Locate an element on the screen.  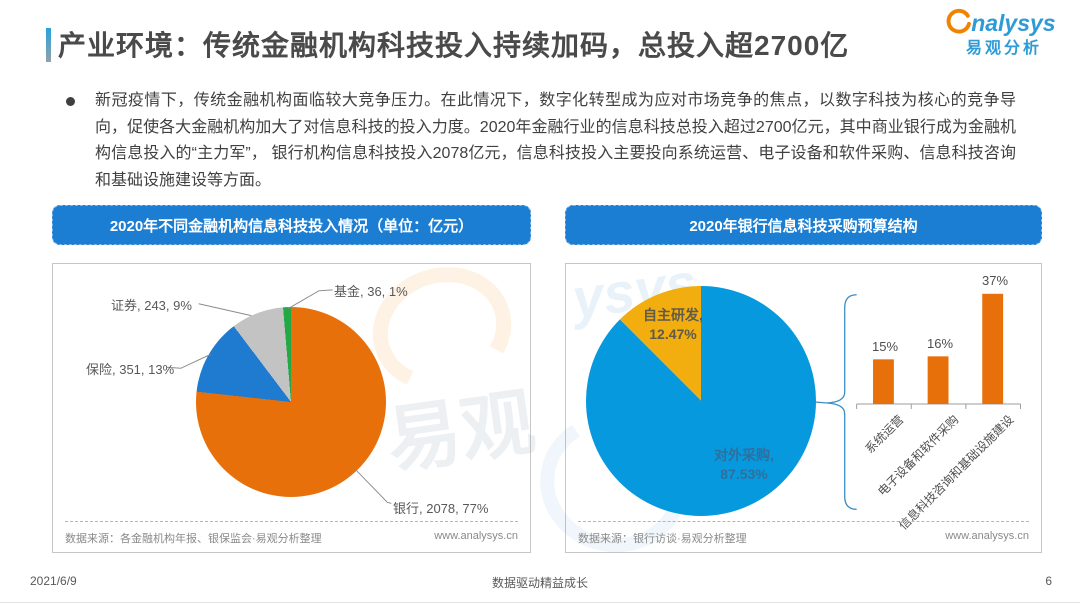
pie-label-inhouse: 自主研发, 12.47% is located at coordinates (673, 325).